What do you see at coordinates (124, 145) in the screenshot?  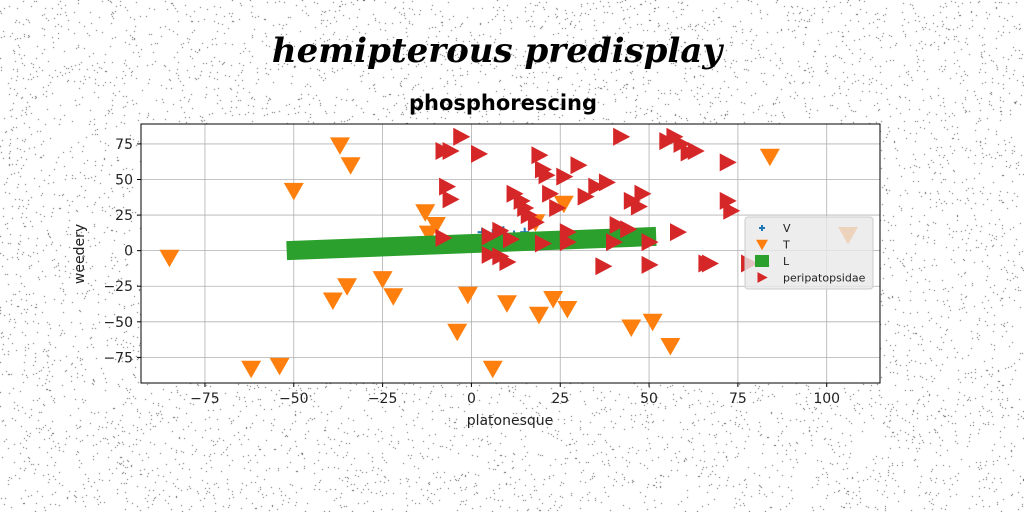 I see `y-tick-label: 75` at bounding box center [124, 145].